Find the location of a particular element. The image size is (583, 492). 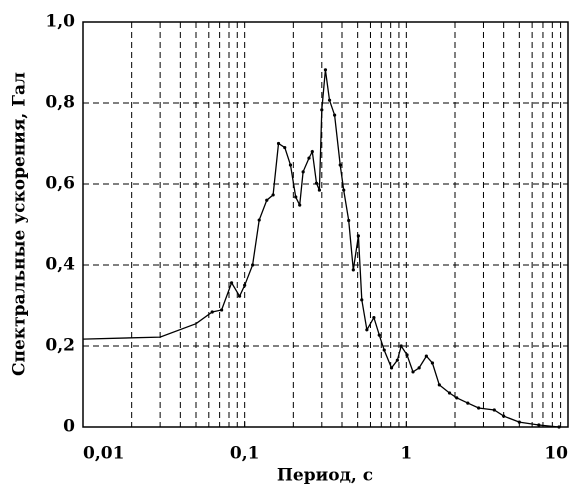

y-tick-label: 1,0 is located at coordinates (60, 22).